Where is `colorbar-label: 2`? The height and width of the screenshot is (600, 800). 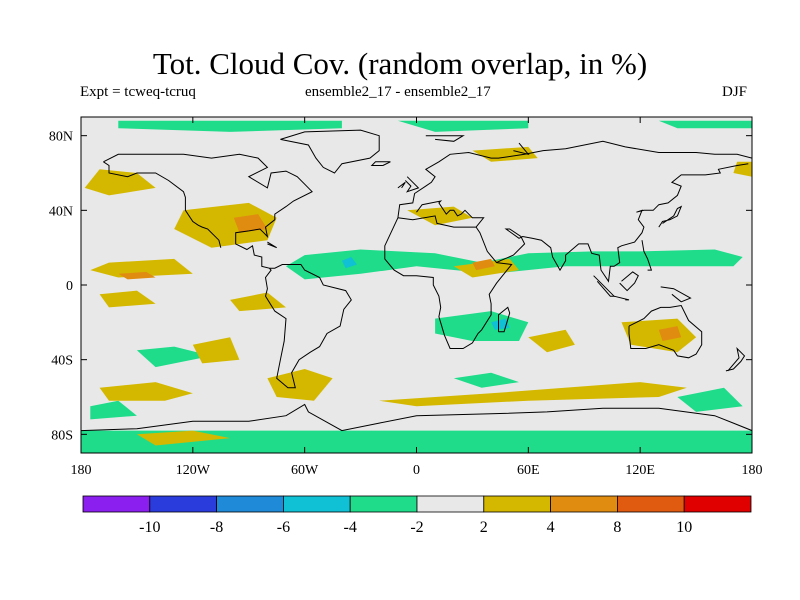 colorbar-label: 2 is located at coordinates (484, 527).